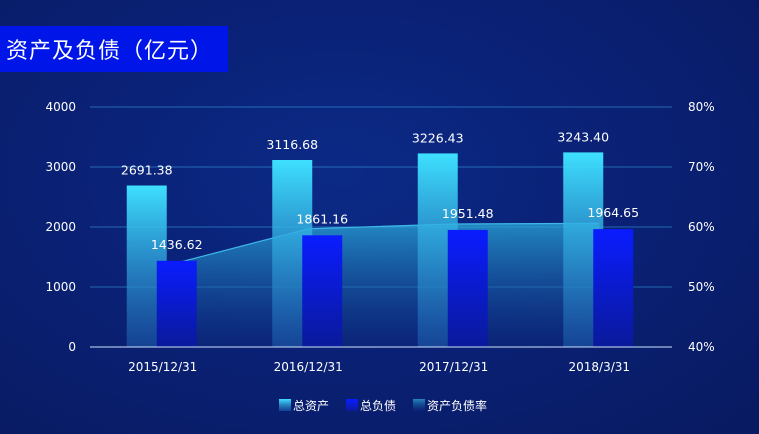  What do you see at coordinates (162, 367) in the screenshot?
I see `x-tick-label: 2015/12/31` at bounding box center [162, 367].